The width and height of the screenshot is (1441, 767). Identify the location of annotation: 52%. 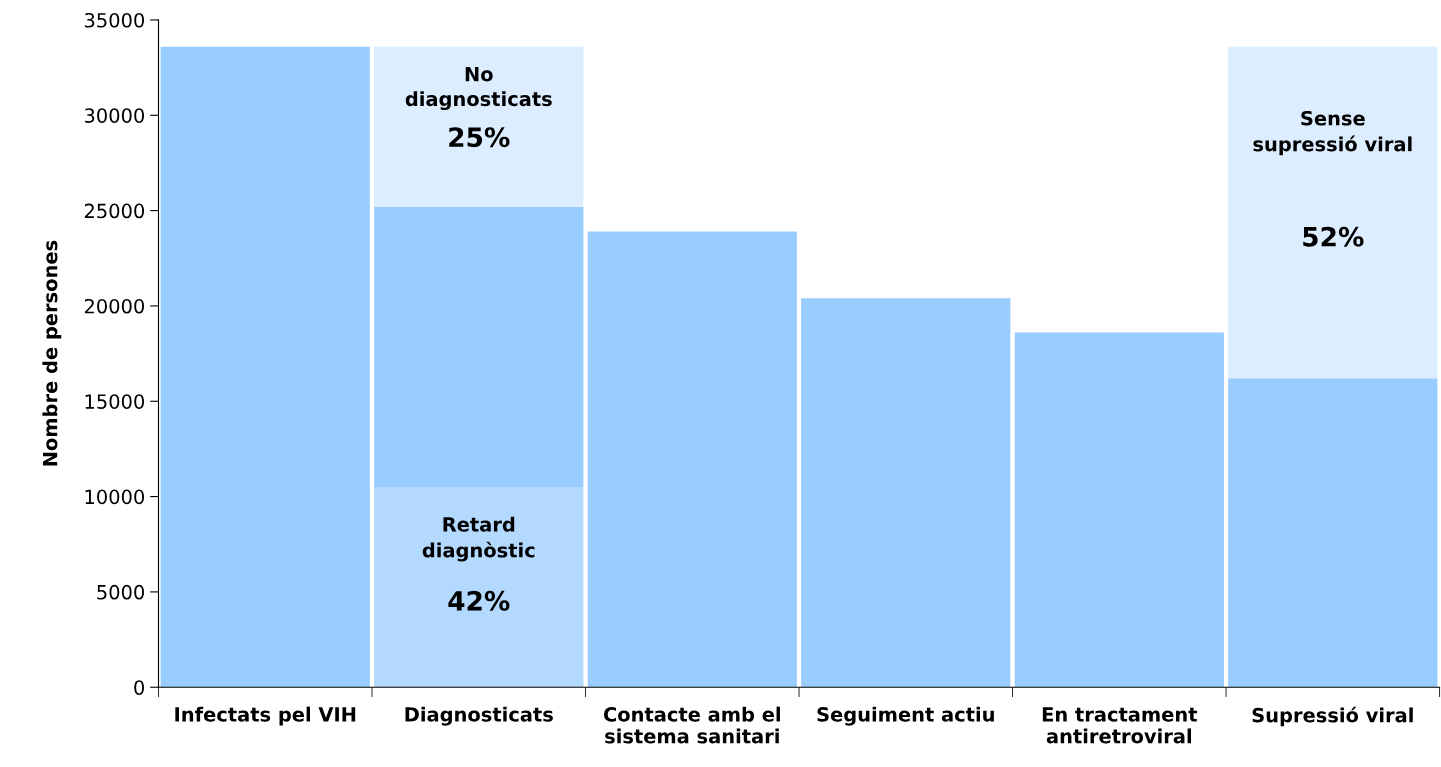
(1333, 236).